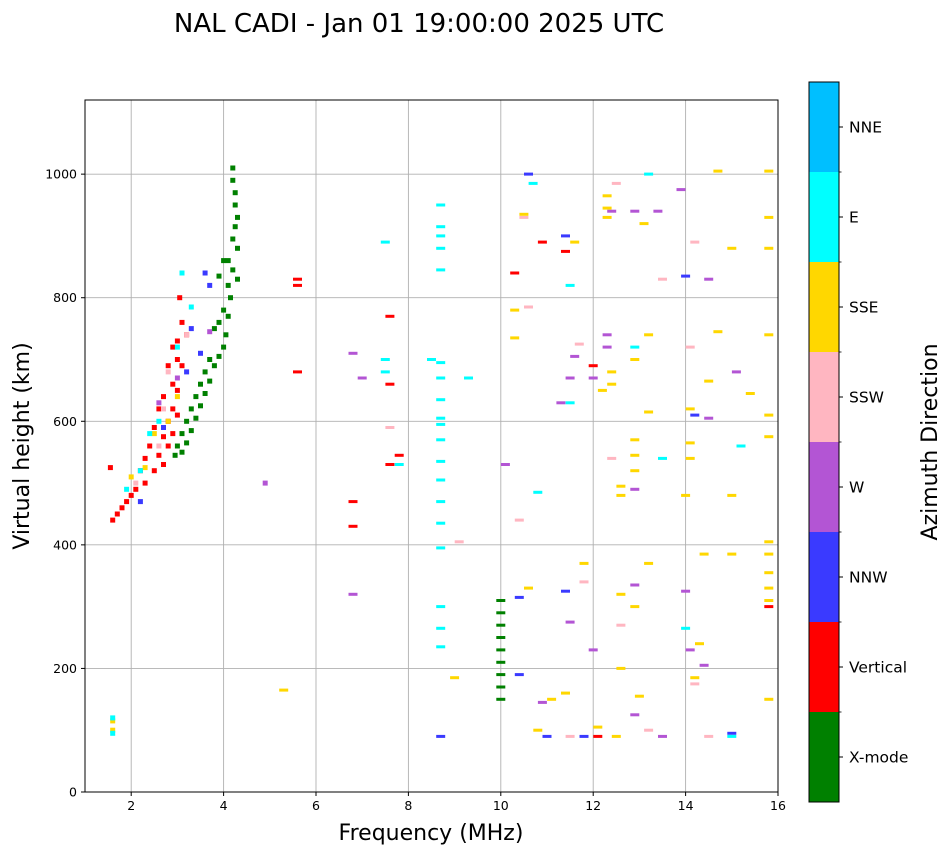 This screenshot has height=856, width=951. What do you see at coordinates (419, 24) in the screenshot?
I see `chart-title: NAL CADI - Jan 01 19:00:00 2025 UTC` at bounding box center [419, 24].